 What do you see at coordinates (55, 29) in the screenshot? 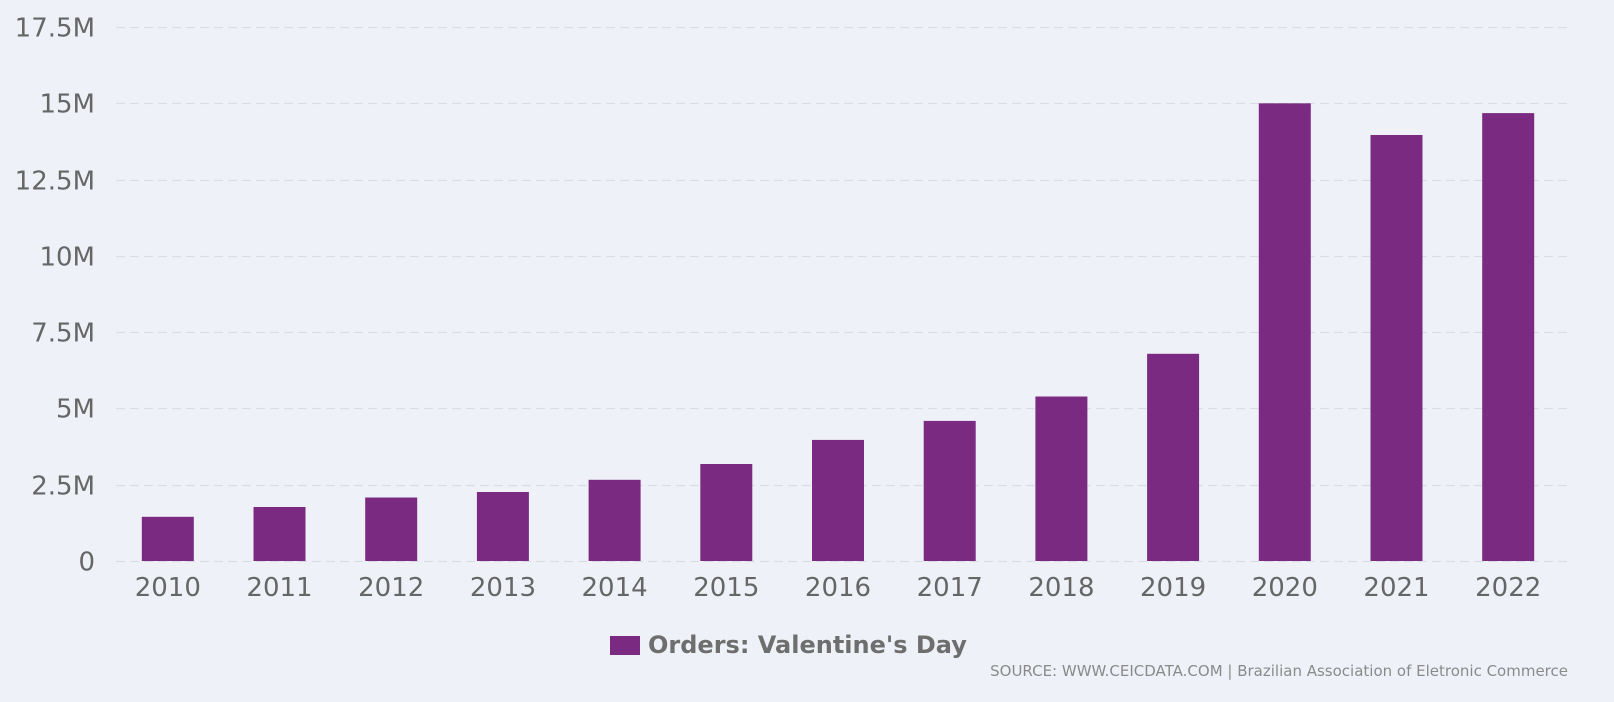
I see `y-tick-label: 17.5M` at bounding box center [55, 29].